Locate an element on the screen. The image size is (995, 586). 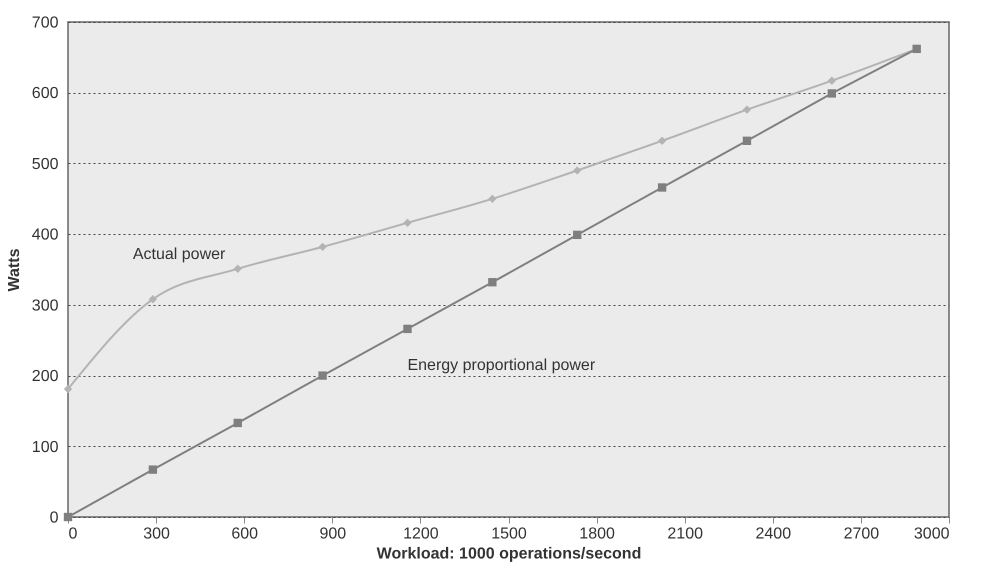
y-tick-label: 0 is located at coordinates (54, 518).